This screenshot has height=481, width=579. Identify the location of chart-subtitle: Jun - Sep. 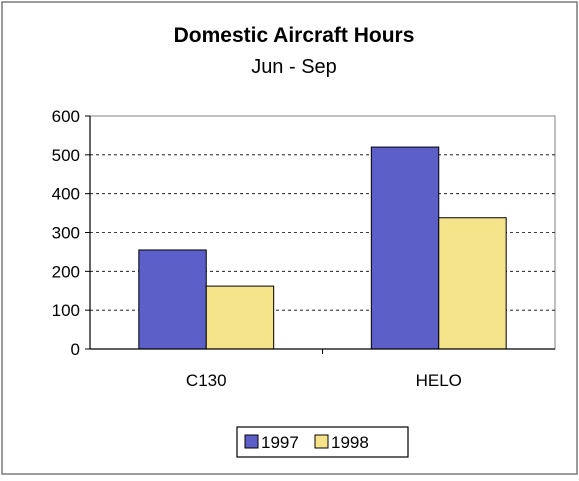
(294, 67).